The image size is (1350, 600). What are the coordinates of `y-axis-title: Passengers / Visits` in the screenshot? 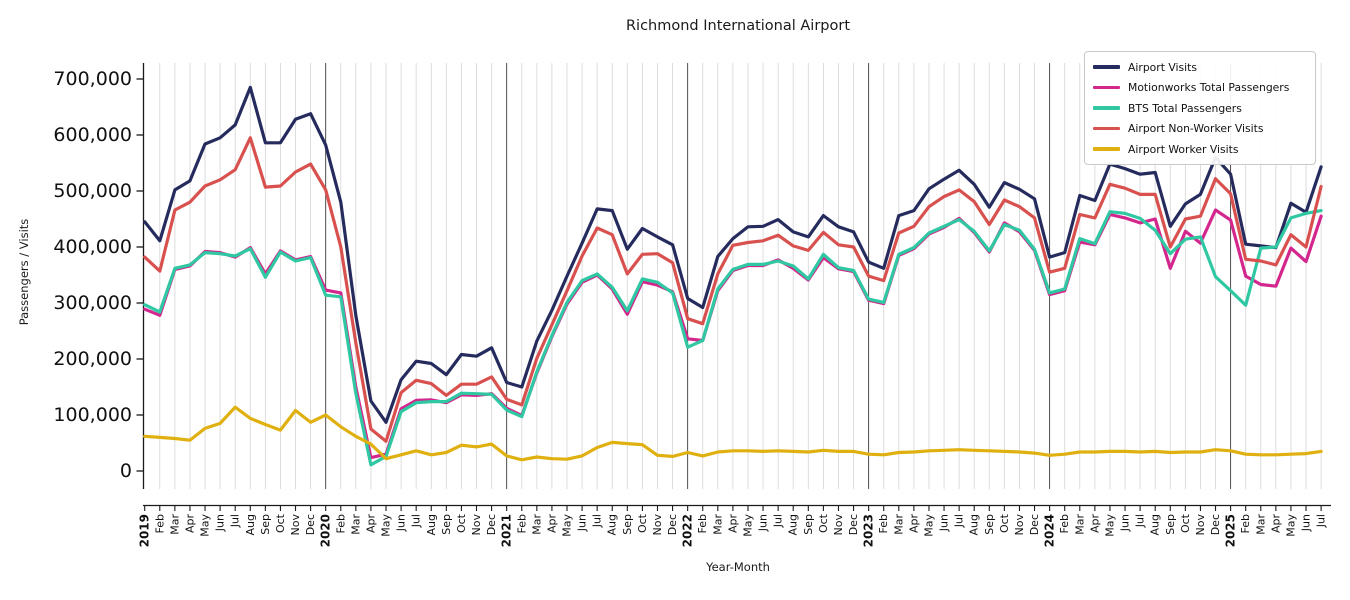 It's located at (24, 272).